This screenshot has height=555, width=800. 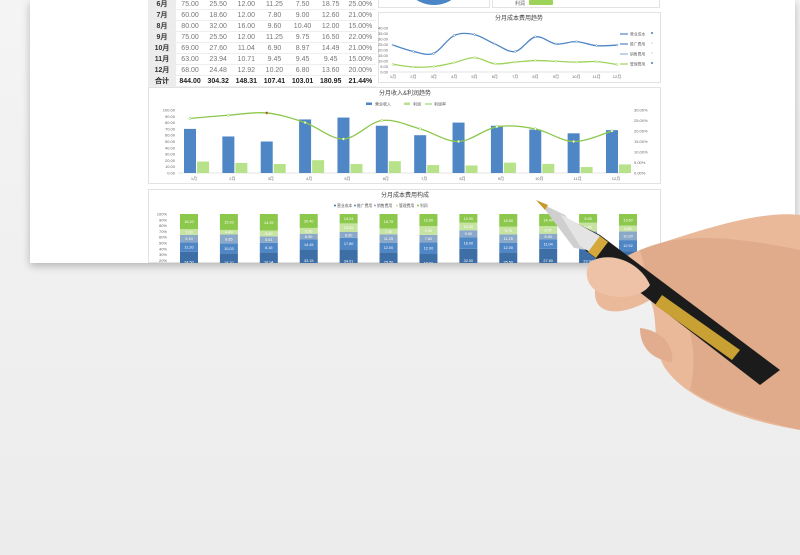 I want to click on table-row: 10月 69.00 27.60 11.04 6.90 8.97 14.49 21.00%, so click(x=262, y=48).